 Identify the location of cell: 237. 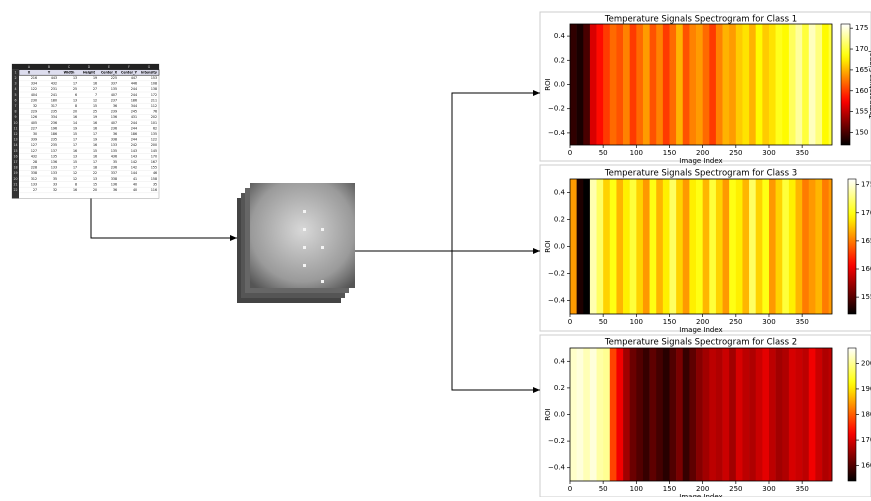
(114, 100).